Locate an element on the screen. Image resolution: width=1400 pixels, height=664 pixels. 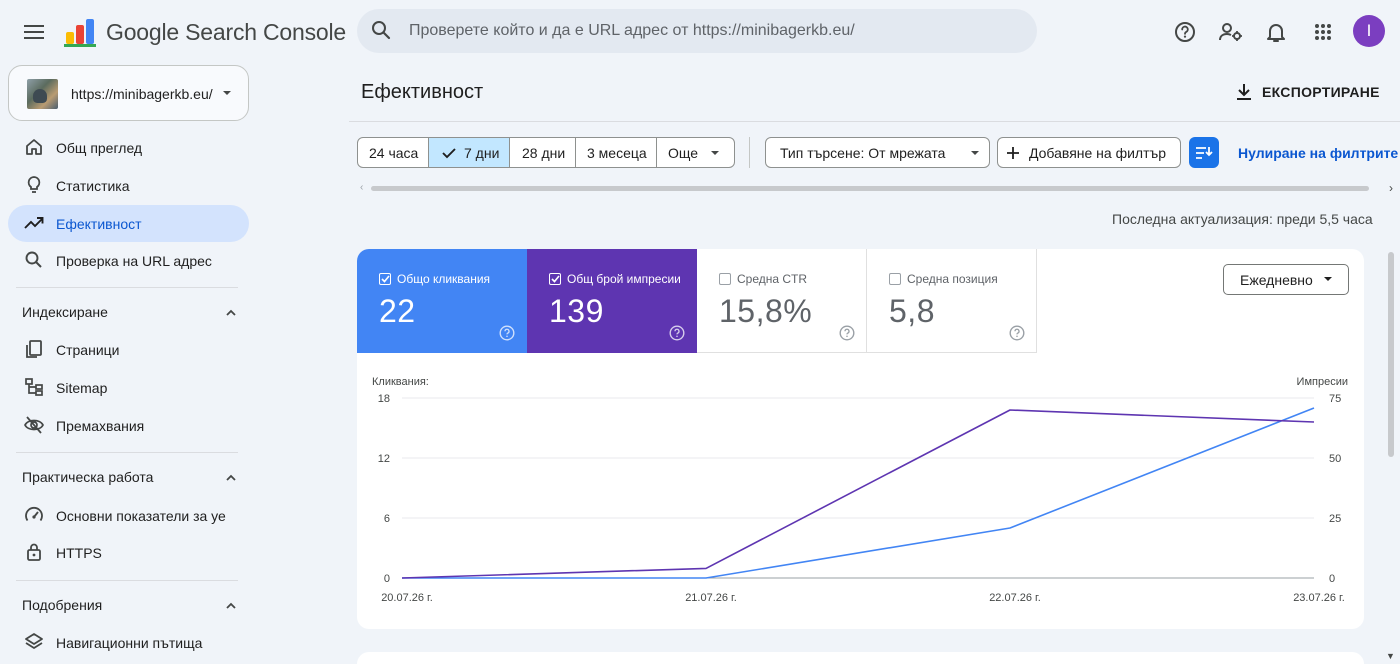
bell-icon is located at coordinates (1276, 32).